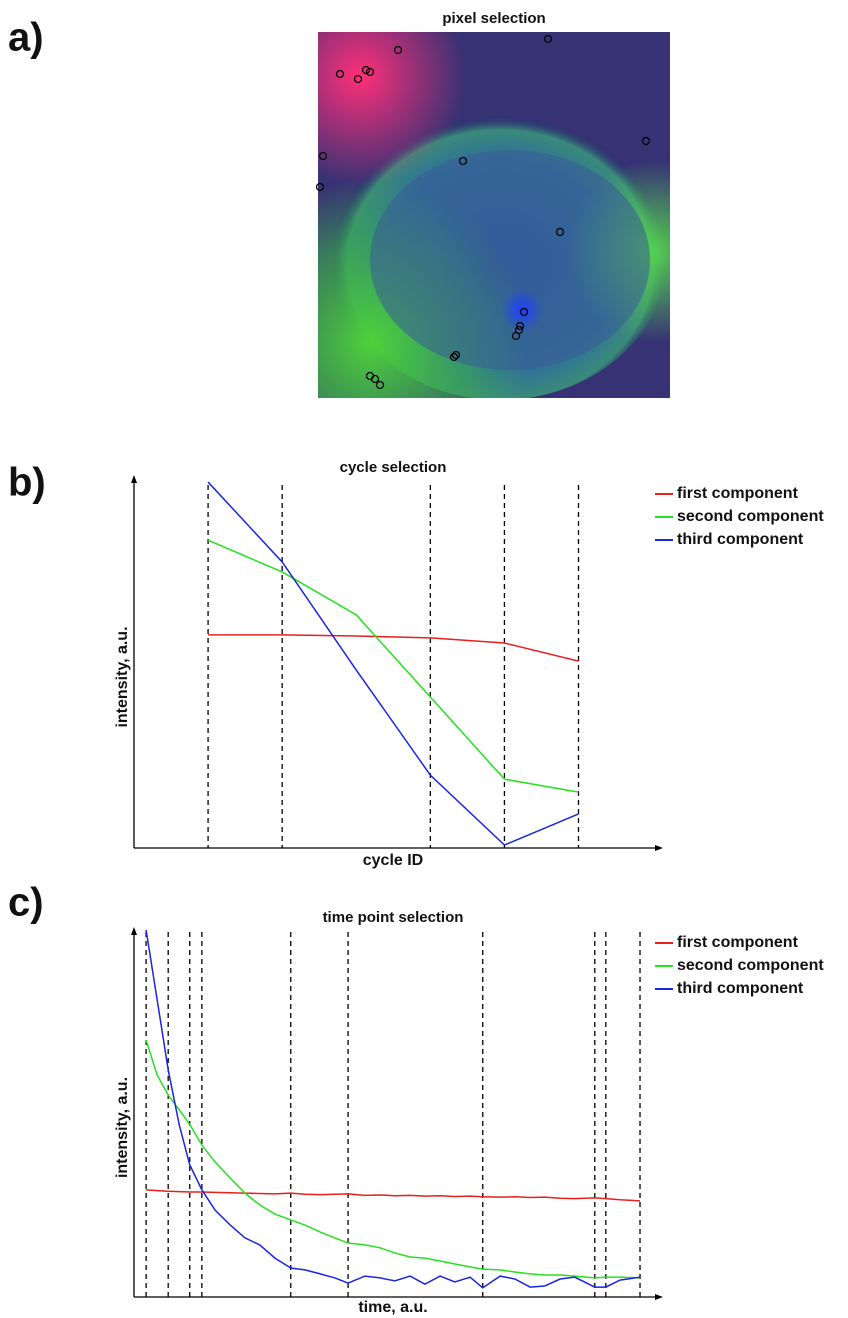 Image resolution: width=848 pixels, height=1318 pixels. Describe the element at coordinates (393, 467) in the screenshot. I see `chart-title: cycle selection` at that location.